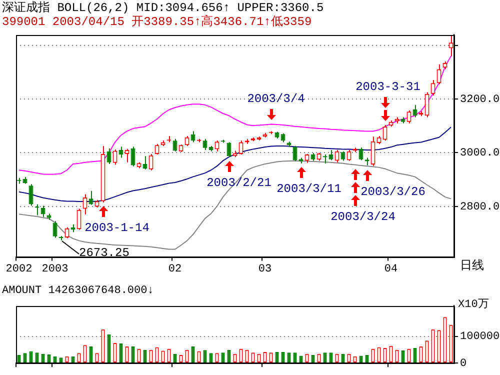 Image resolution: width=500 pixels, height=375 pixels. What do you see at coordinates (19, 269) in the screenshot?
I see `x-tick-label: 2002` at bounding box center [19, 269].